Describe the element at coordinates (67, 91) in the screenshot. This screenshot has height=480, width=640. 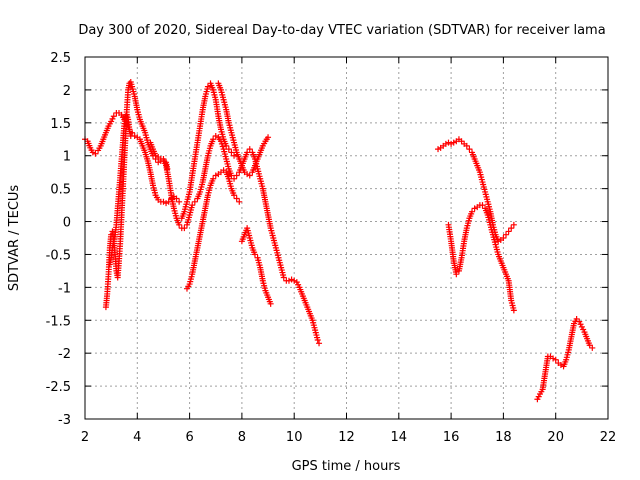
I see `y-tick-label: 2` at that location.